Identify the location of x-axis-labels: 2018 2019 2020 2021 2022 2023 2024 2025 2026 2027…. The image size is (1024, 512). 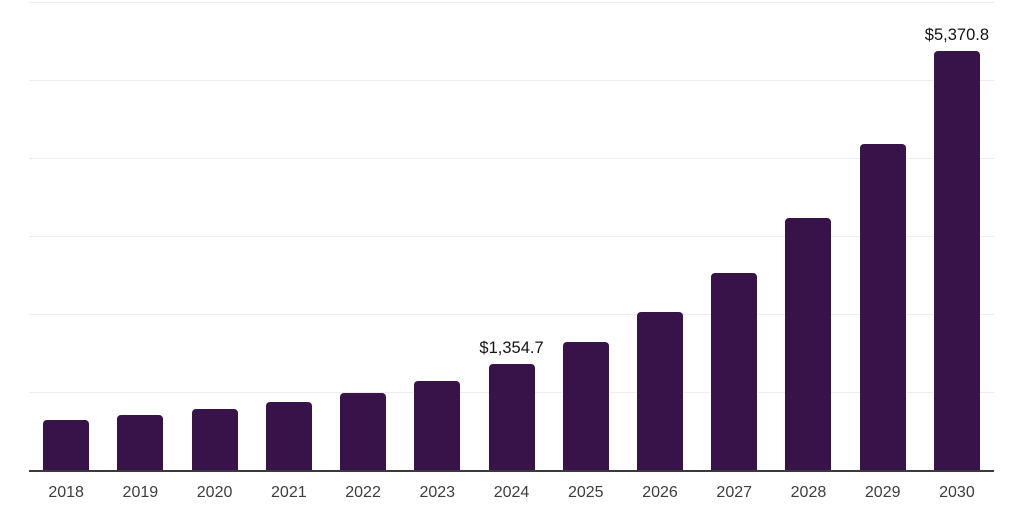
(511, 492).